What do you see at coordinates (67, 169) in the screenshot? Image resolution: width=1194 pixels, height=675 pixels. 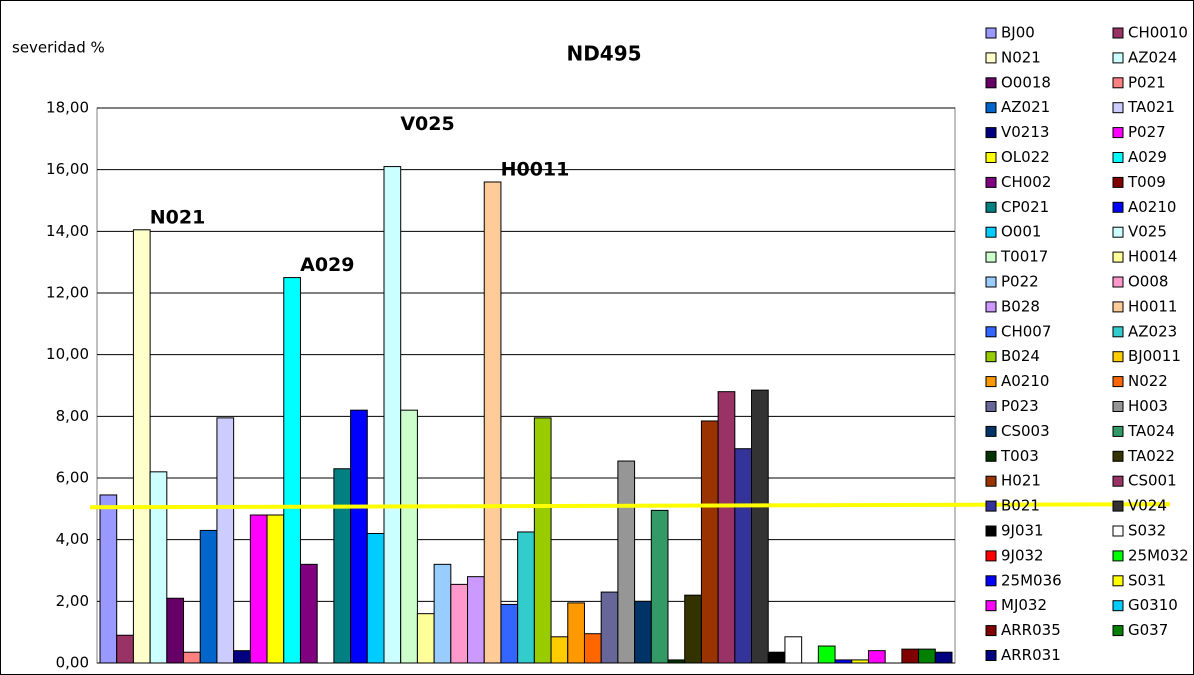 I see `y-tick-label: 16,00` at bounding box center [67, 169].